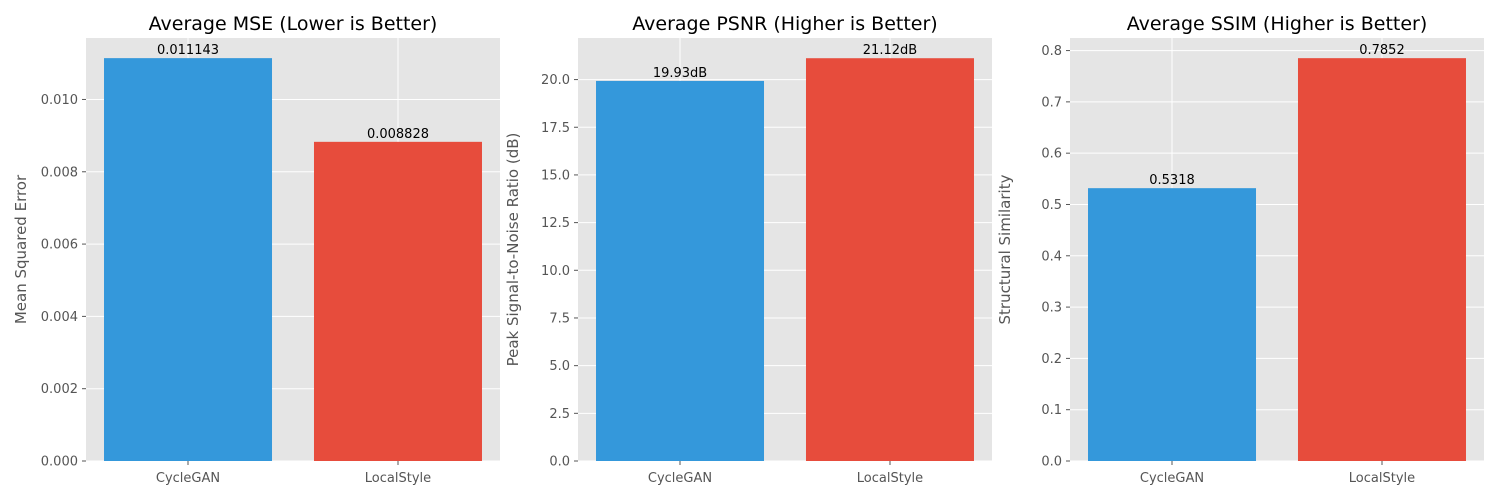  What do you see at coordinates (513, 250) in the screenshot?
I see `y-axis-label: Peak Signal-to-Noise Ratio (dB)` at bounding box center [513, 250].